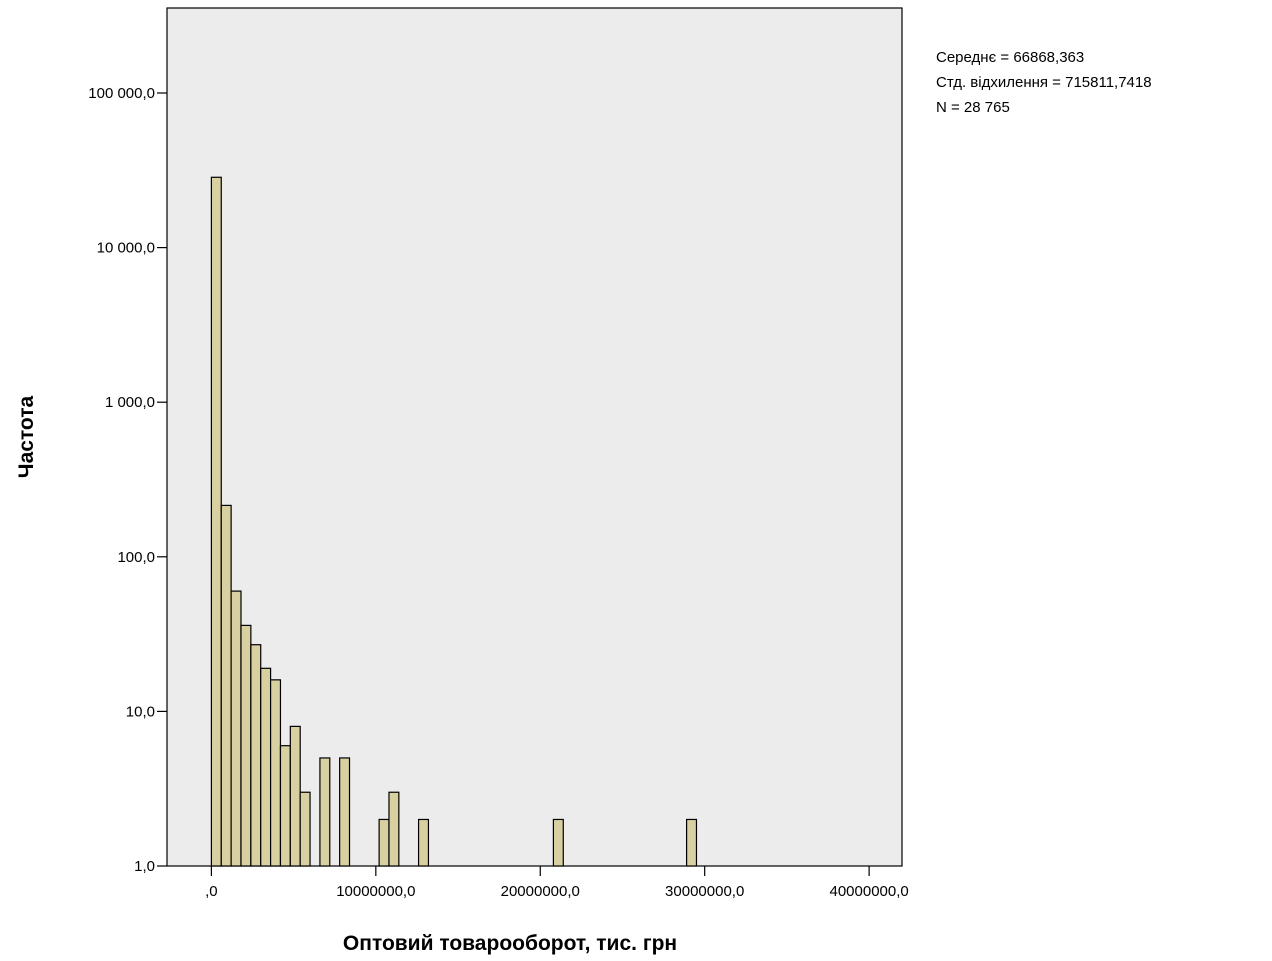  I want to click on y-tick-label: 1 000,0, so click(130, 402).